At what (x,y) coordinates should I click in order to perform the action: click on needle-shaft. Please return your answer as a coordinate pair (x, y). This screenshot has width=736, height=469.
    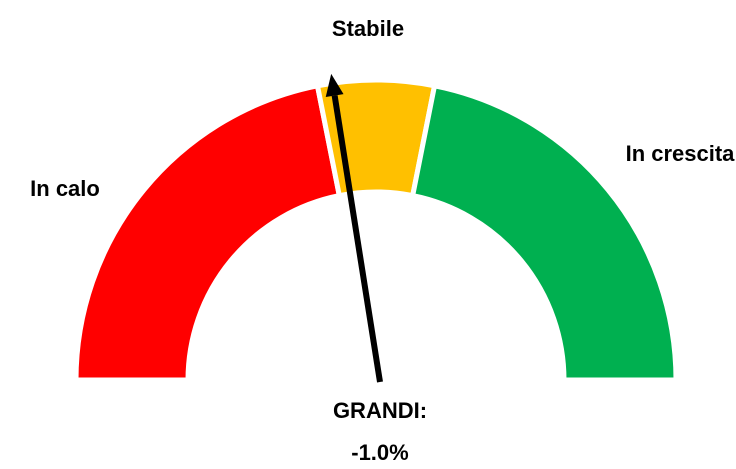
    Looking at the image, I should click on (357, 239).